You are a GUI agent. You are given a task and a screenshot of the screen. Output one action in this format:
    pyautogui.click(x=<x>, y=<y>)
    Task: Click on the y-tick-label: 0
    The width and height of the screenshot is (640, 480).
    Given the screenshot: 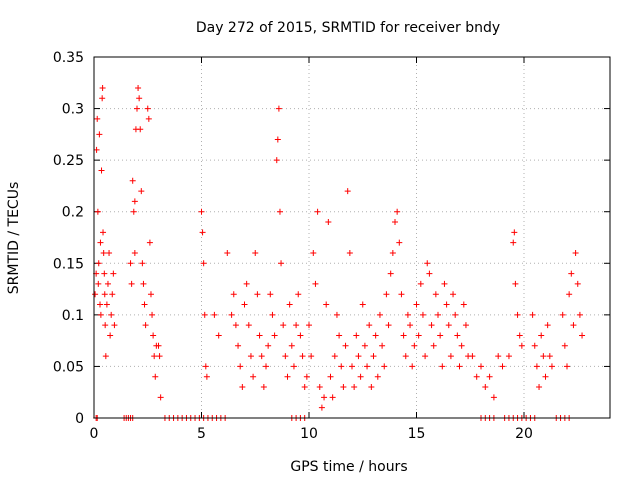 What is the action you would take?
    pyautogui.click(x=79, y=419)
    